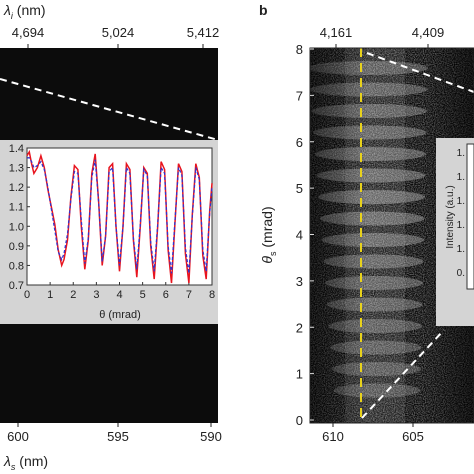  Describe the element at coordinates (16, 188) in the screenshot. I see `inset-y-tick-label: 1.2` at that location.